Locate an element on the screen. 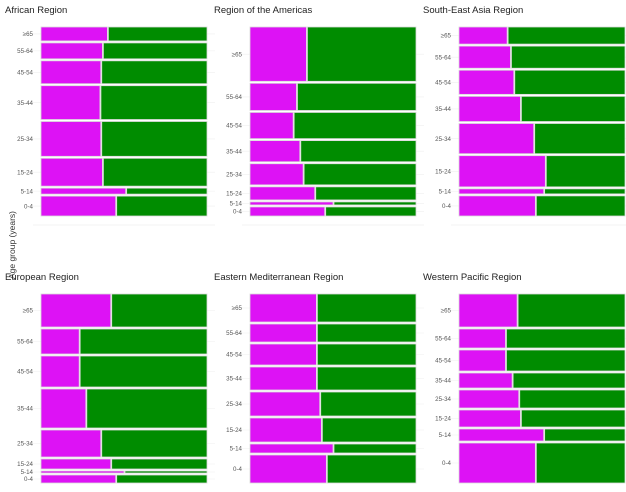  panel-title: European Region is located at coordinates (42, 277).